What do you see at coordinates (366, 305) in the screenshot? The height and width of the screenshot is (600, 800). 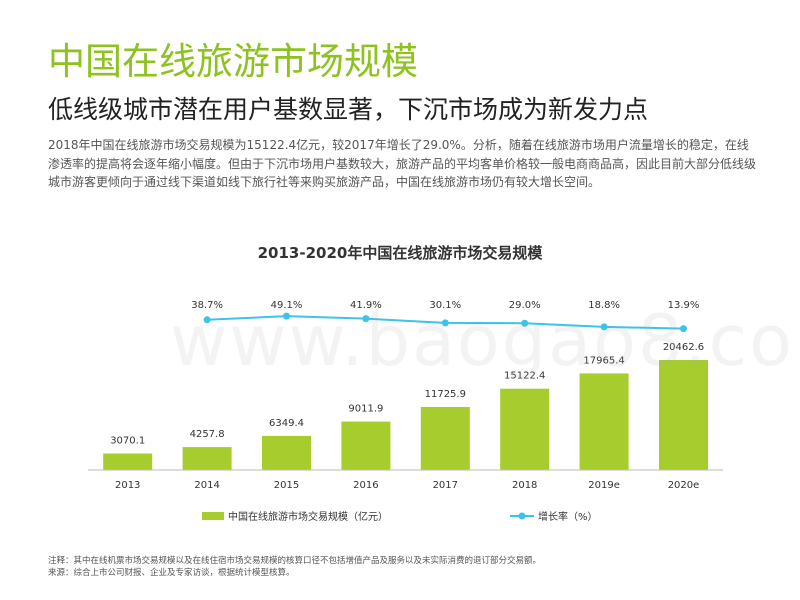 I see `growth-value-label: 41.9%` at bounding box center [366, 305].